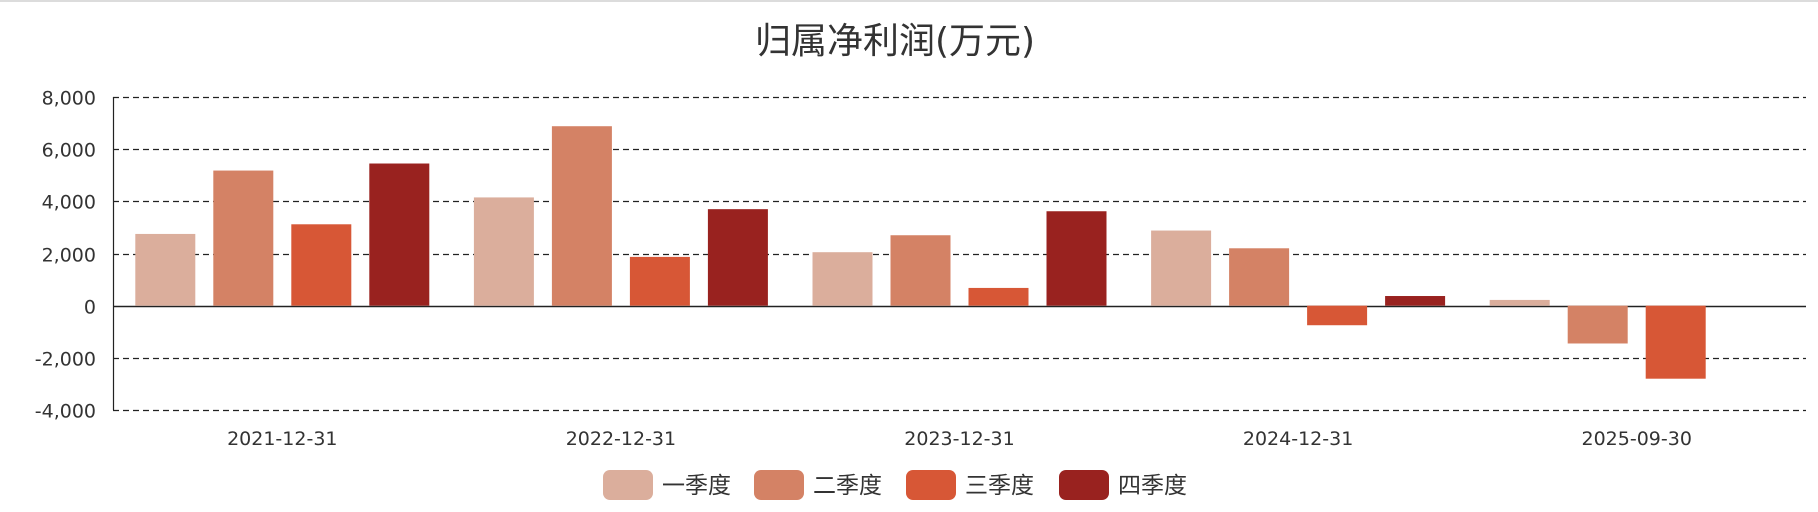 The height and width of the screenshot is (512, 1818). I want to click on x-tick-label: 2023-12-31, so click(959, 439).